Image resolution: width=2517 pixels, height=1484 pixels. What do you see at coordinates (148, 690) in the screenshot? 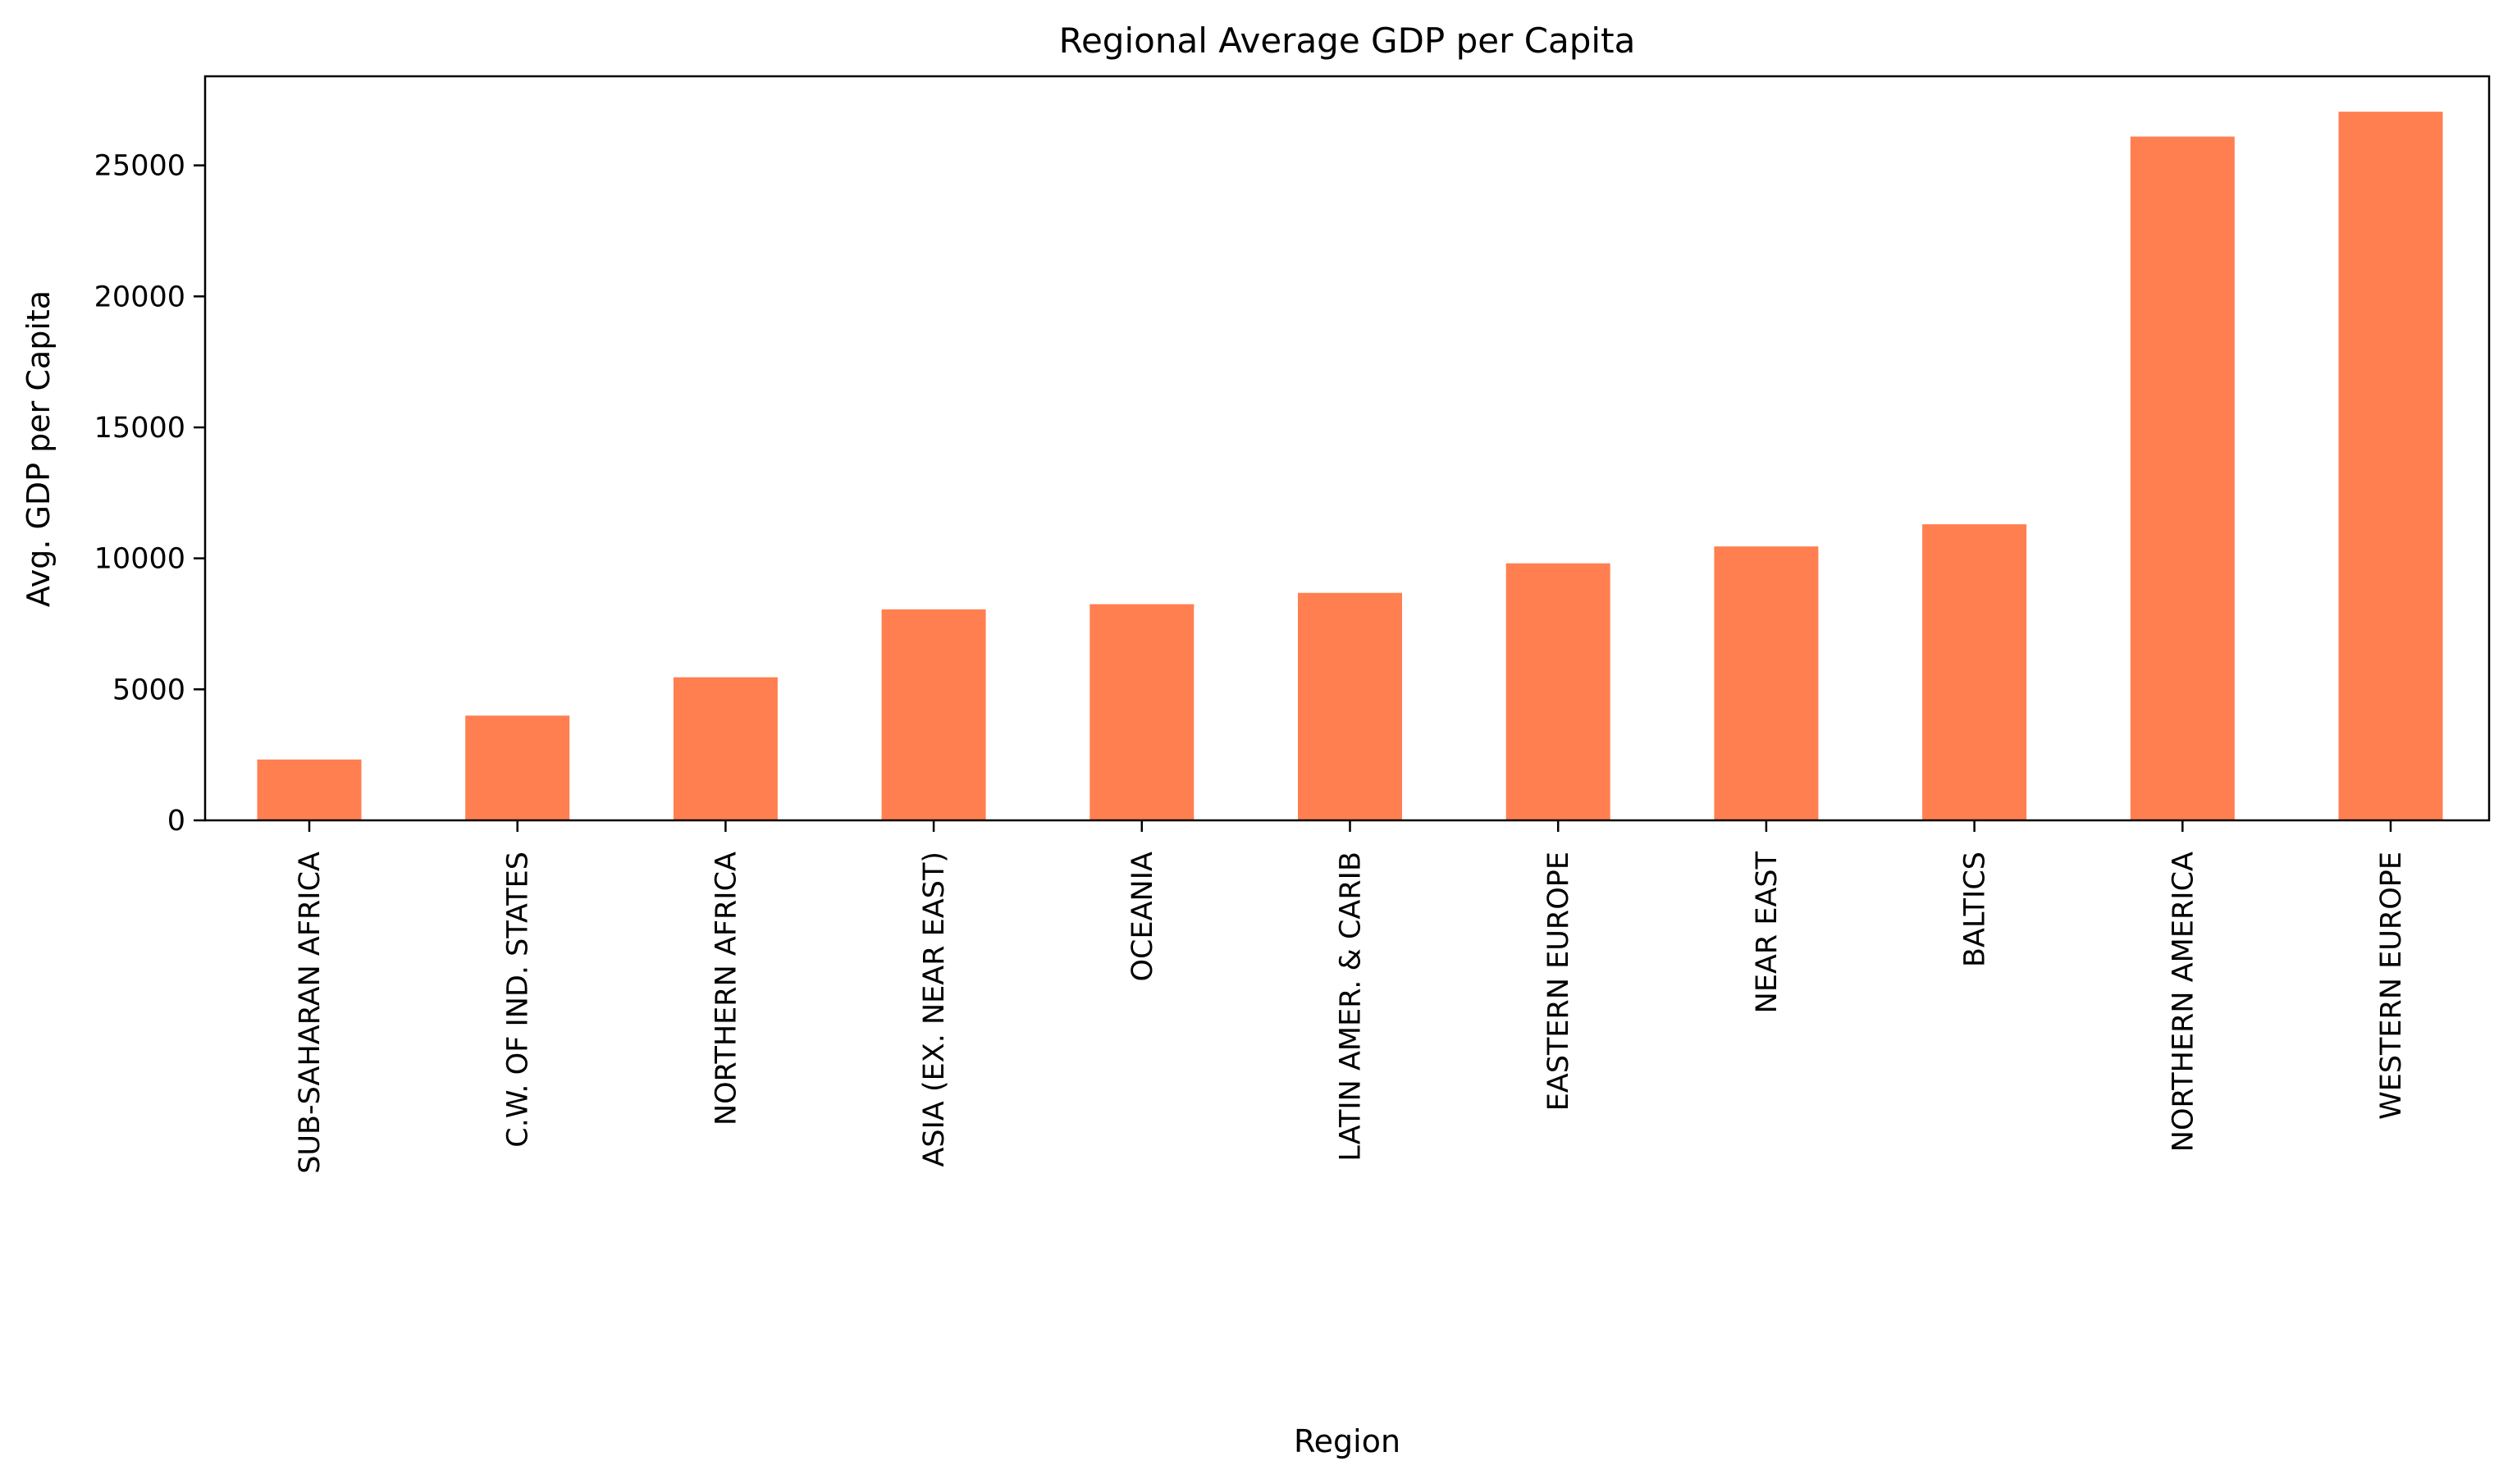
I see `y-tick-label: 5000` at bounding box center [148, 690].